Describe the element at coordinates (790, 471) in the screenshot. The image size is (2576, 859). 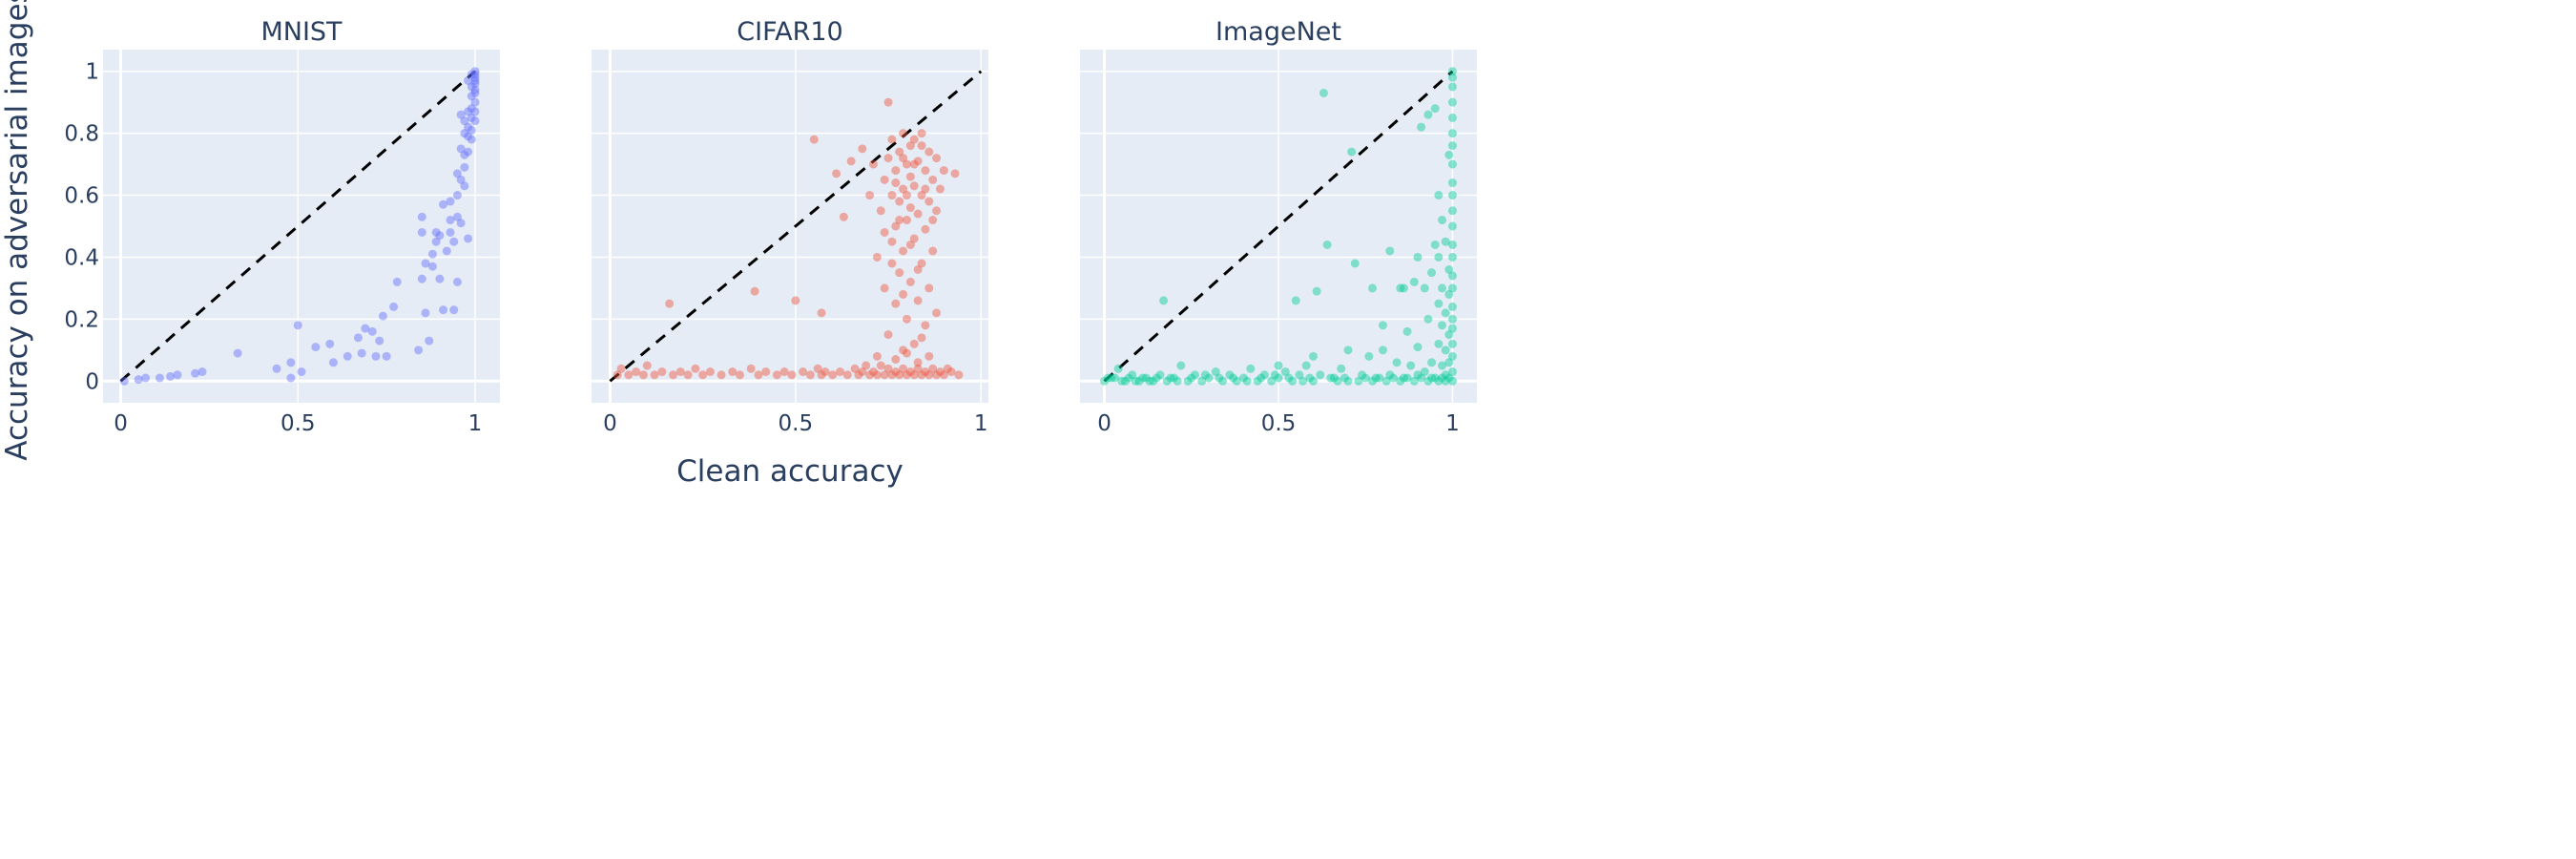
I see `x-axis-title: Clean accuracy` at that location.